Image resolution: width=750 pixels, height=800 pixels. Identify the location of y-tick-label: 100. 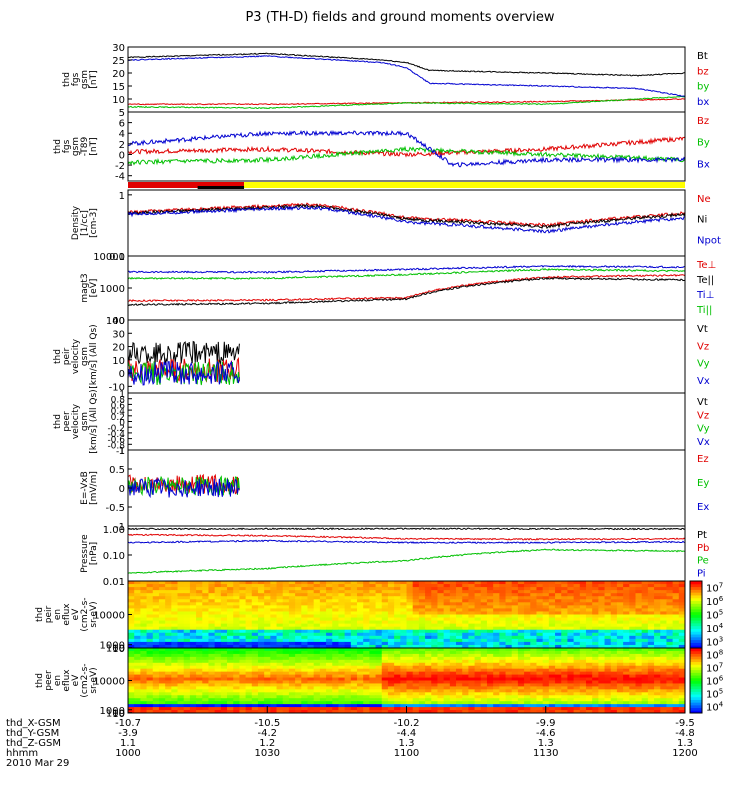
(115, 649).